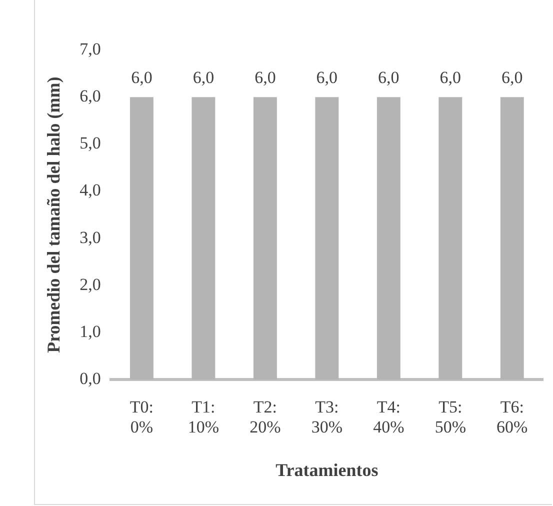  Describe the element at coordinates (327, 470) in the screenshot. I see `x-axis-title: Tratamientos` at that location.